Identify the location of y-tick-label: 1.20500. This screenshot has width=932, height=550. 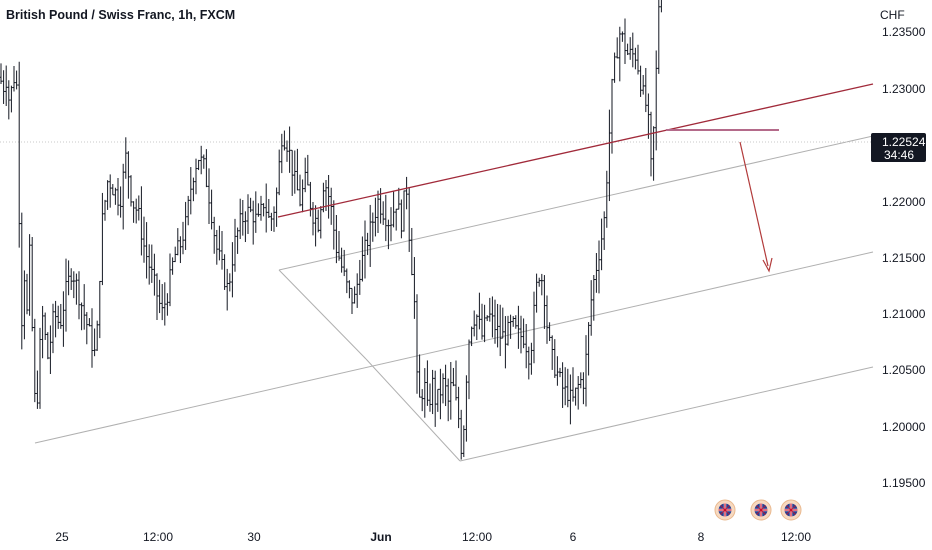
(904, 370).